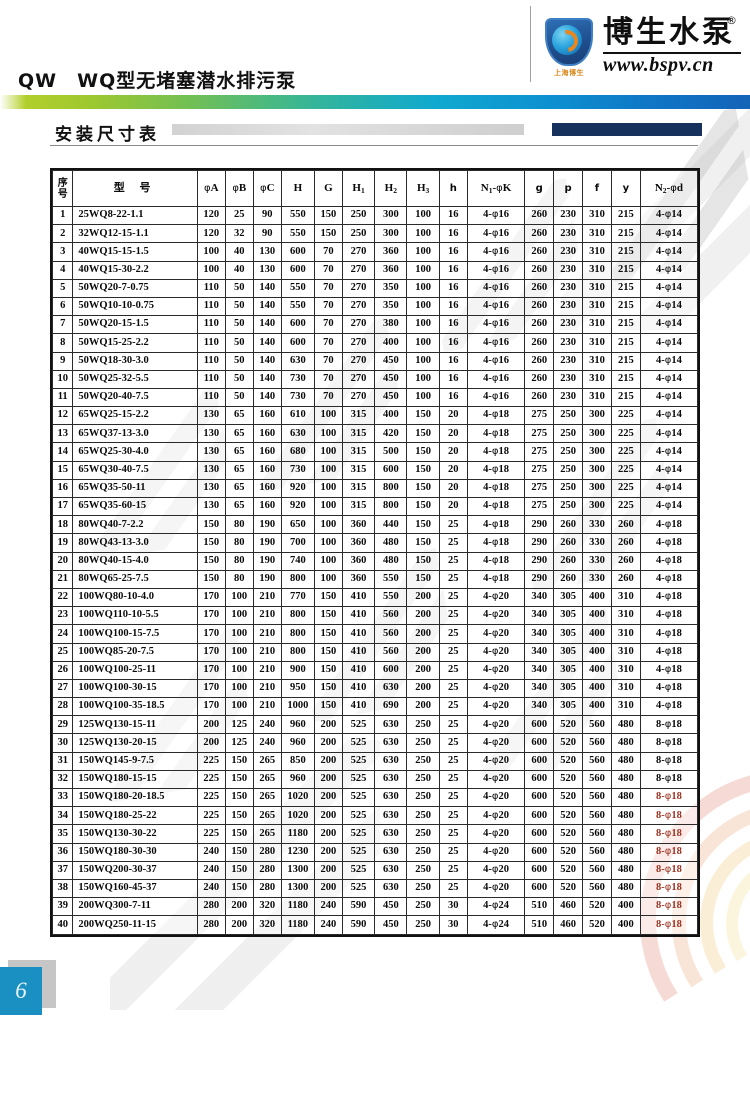 This screenshot has width=750, height=1098. Describe the element at coordinates (297, 452) in the screenshot. I see `cell-H: 680` at that location.